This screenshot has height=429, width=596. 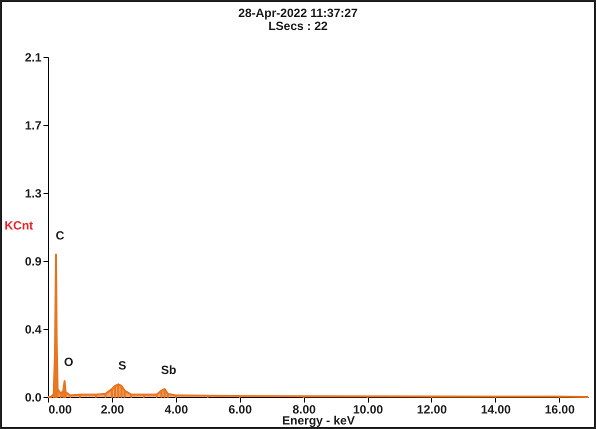 What do you see at coordinates (368, 409) in the screenshot?
I see `x-tick-label: 10.00` at bounding box center [368, 409].